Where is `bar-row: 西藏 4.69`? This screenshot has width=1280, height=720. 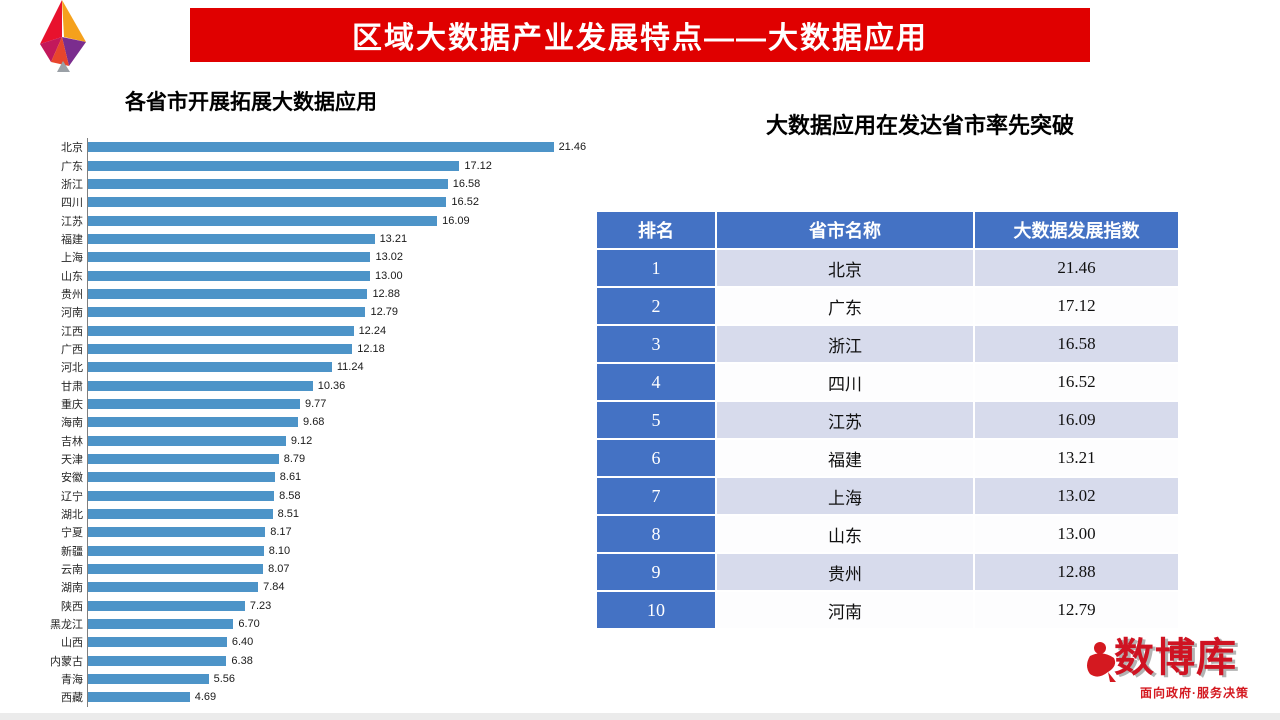 bar-row: 西藏 4.69 is located at coordinates (306, 697).